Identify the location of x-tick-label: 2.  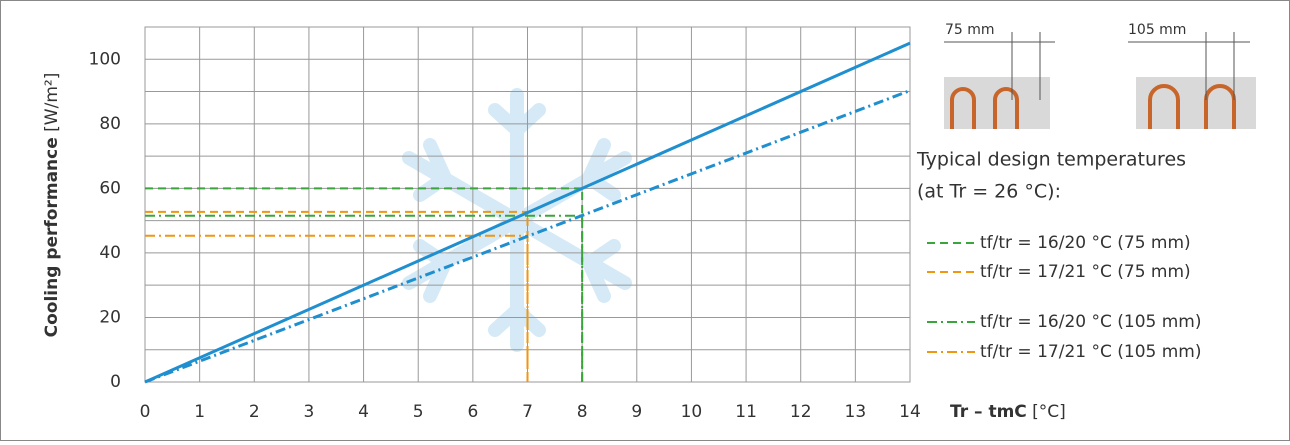
(254, 412).